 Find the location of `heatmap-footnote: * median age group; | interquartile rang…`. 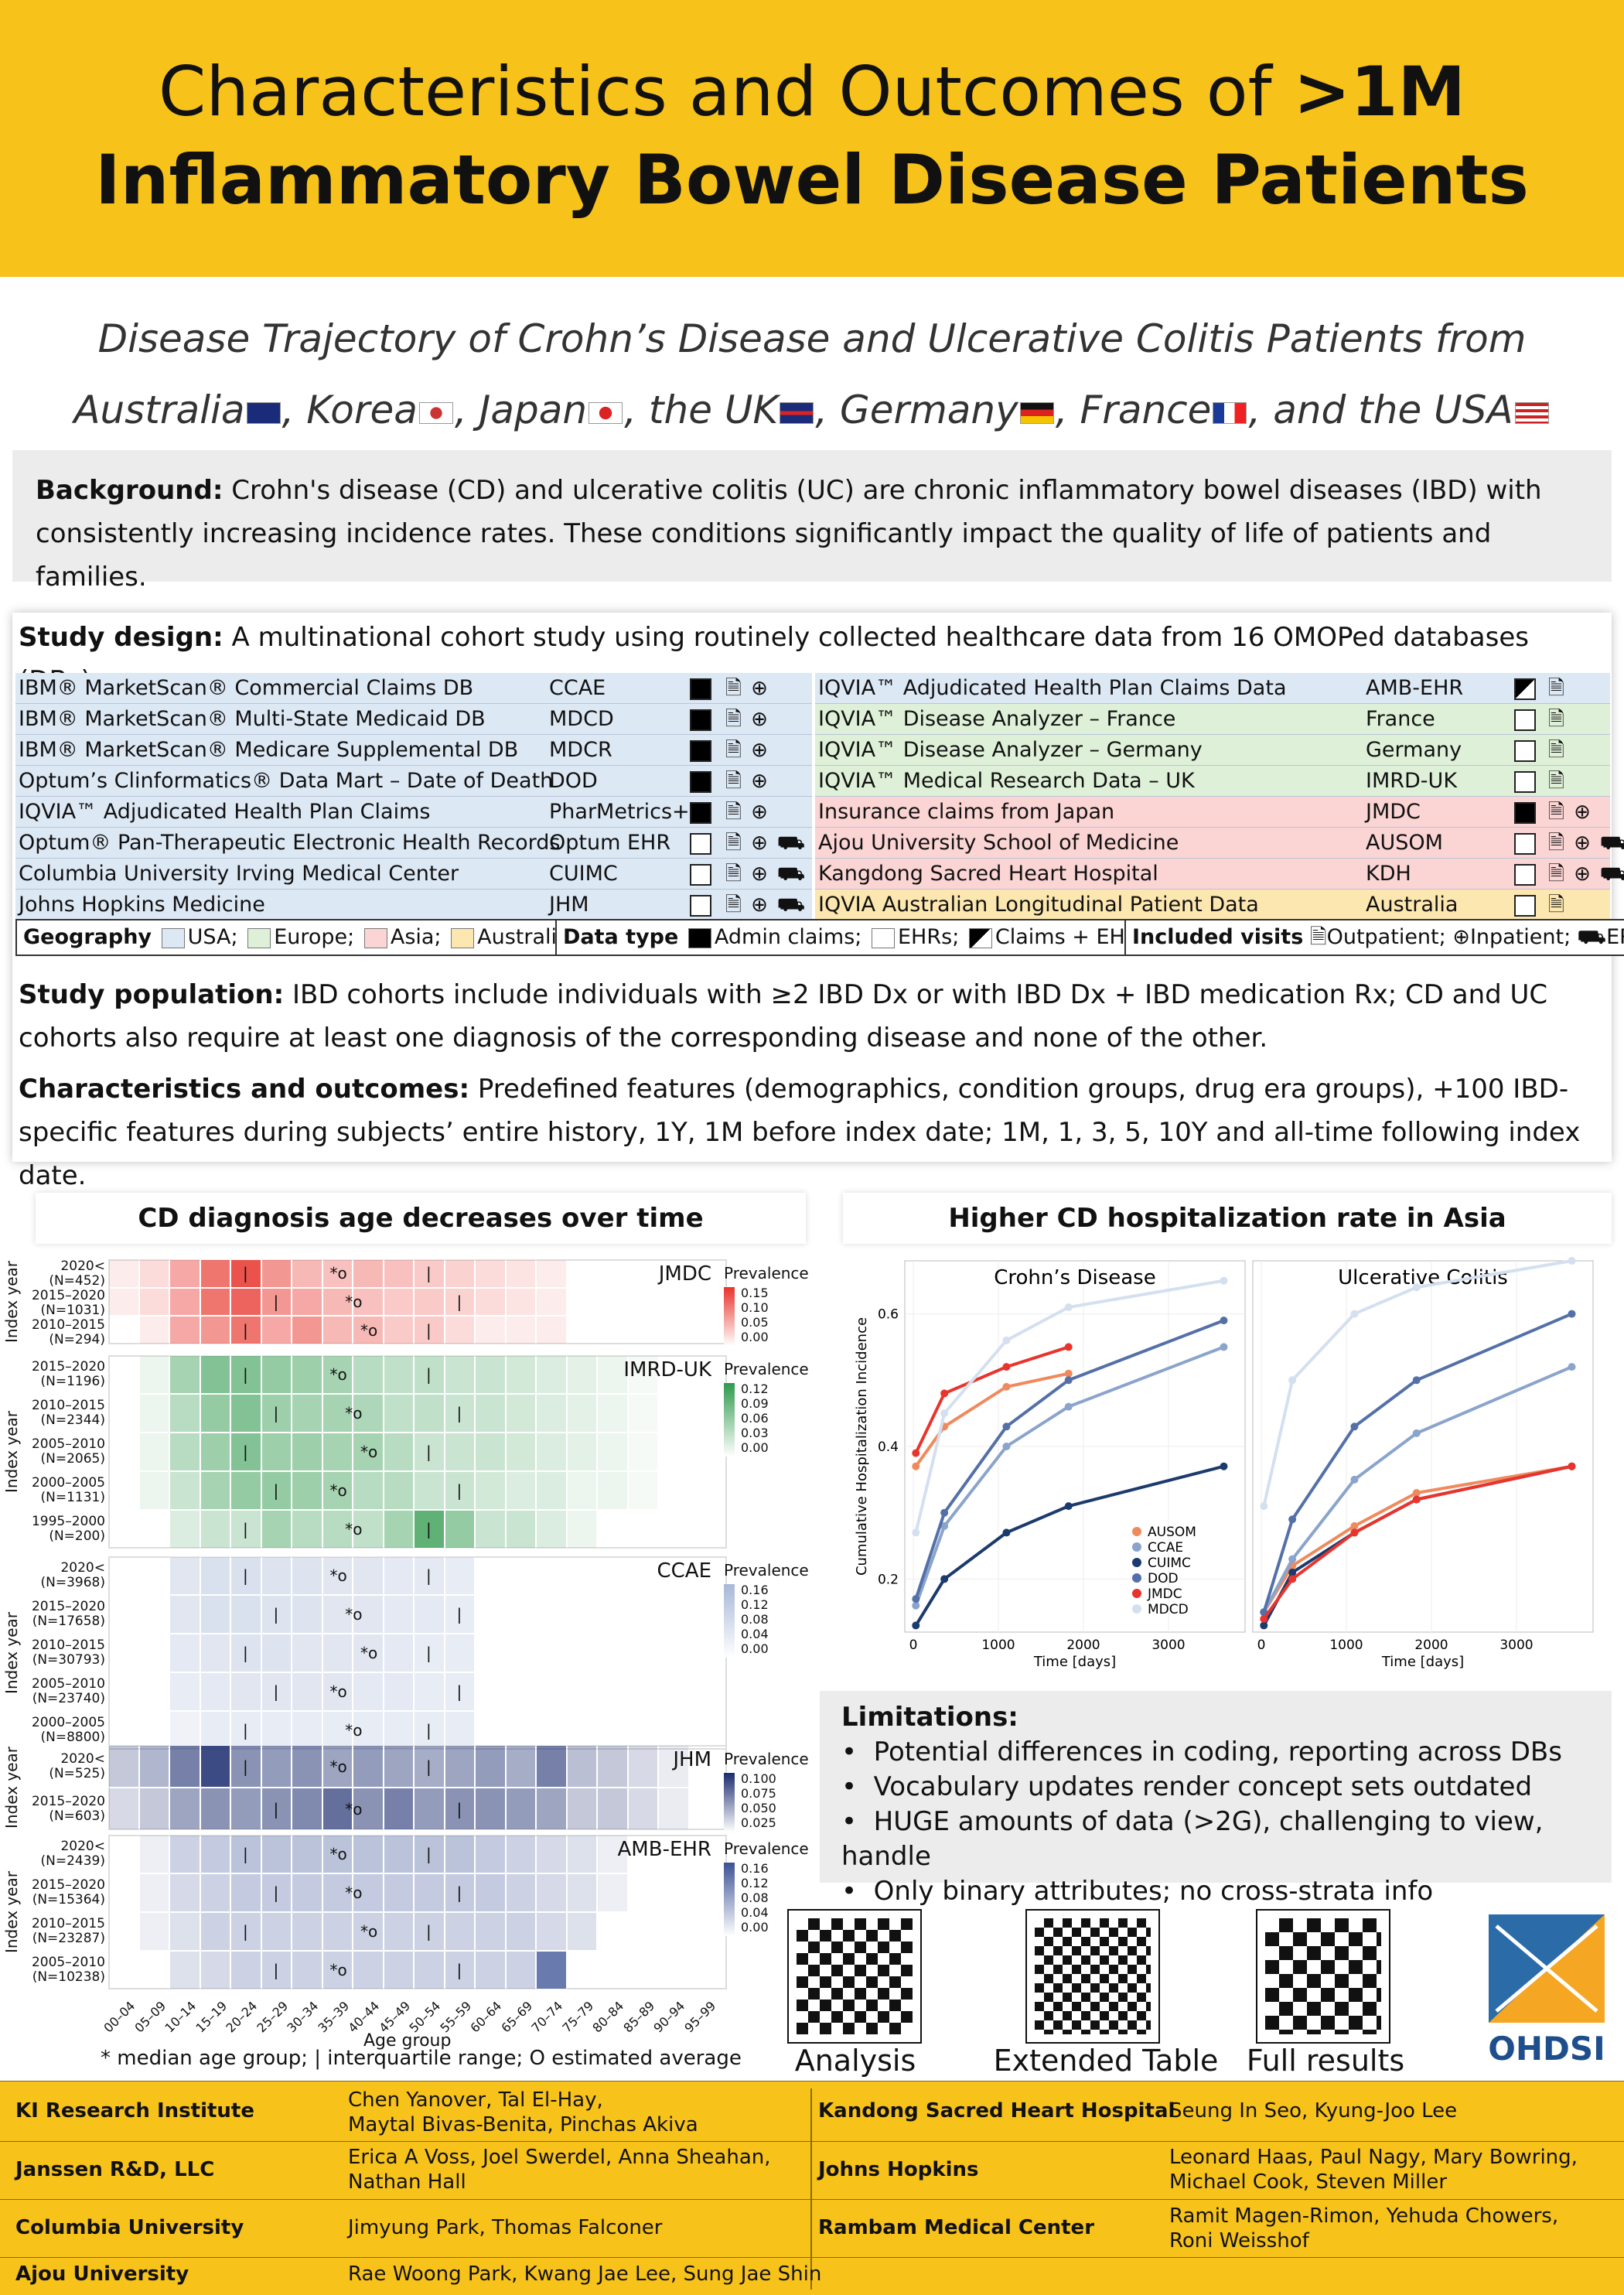

heatmap-footnote: * median age group; | interquartile rang… is located at coordinates (422, 2058).